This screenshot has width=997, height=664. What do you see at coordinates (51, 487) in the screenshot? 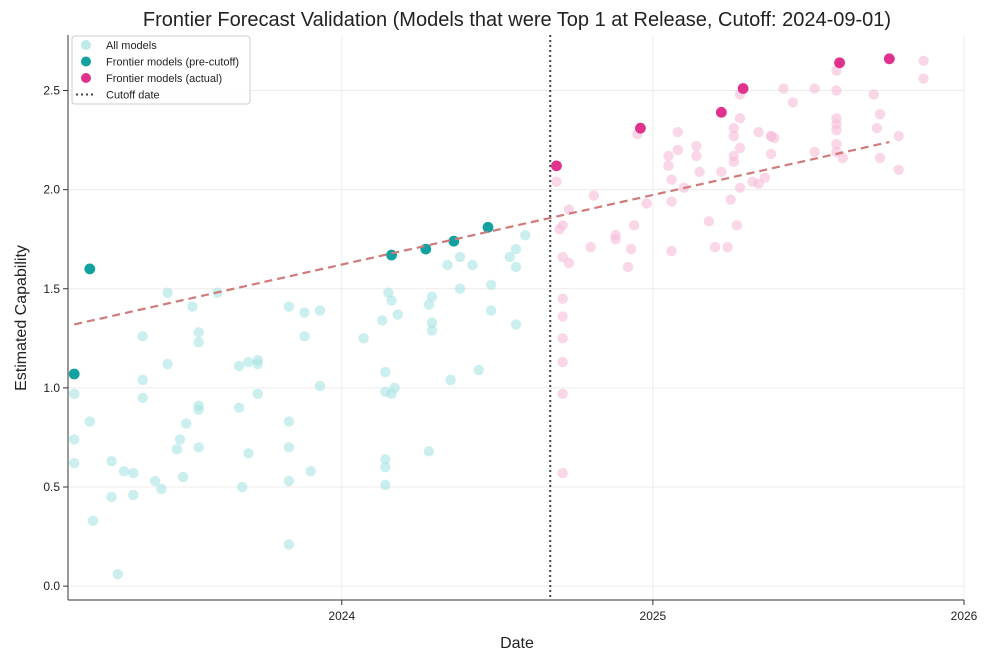
I see `y-tick-label: 0.5` at bounding box center [51, 487].